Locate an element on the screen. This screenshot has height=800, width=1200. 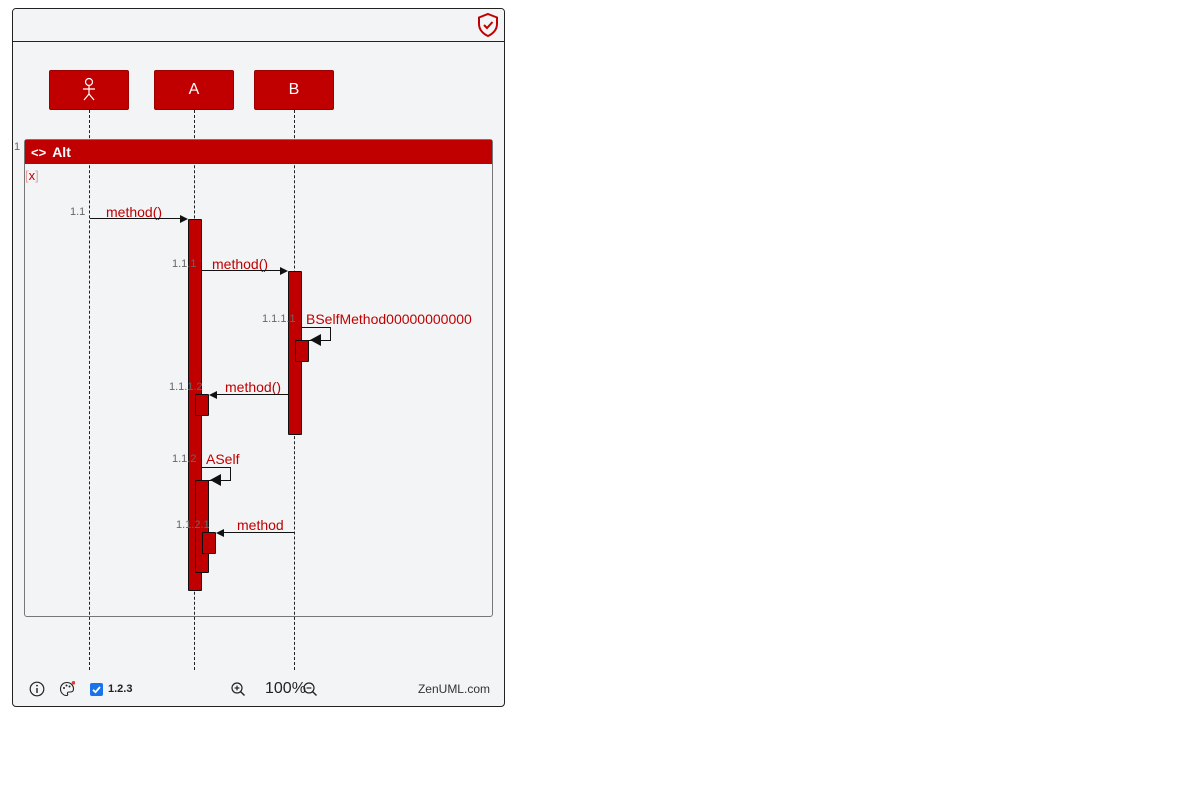
participant-label: B is located at coordinates (294, 89).